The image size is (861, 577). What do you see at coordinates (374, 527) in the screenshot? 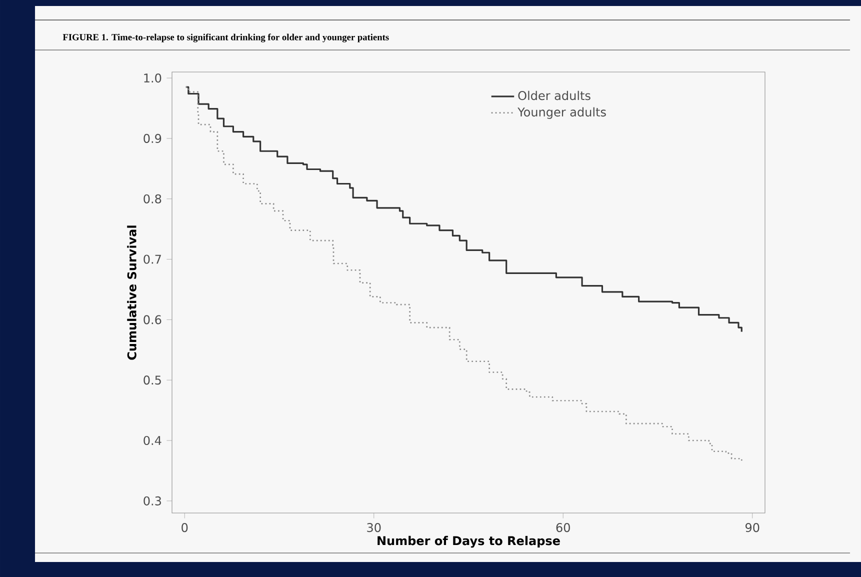
I see `x-tick-label: 30` at bounding box center [374, 527].